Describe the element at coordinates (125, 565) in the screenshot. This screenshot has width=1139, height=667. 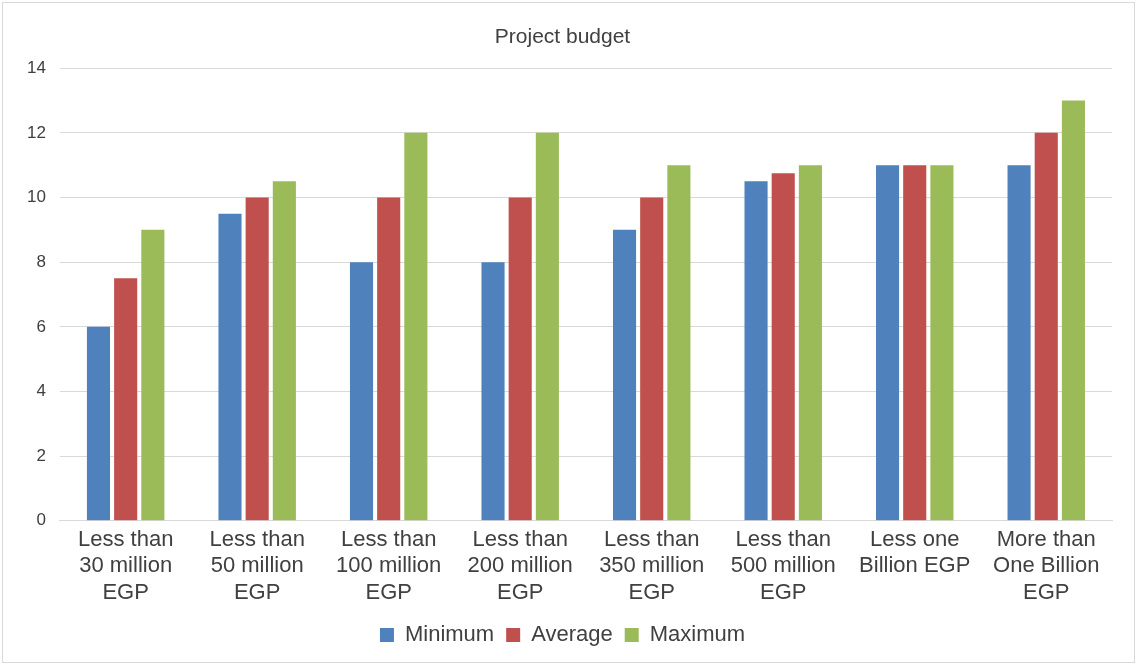
I see `x-tick-label: Less than 30 million EGP` at that location.